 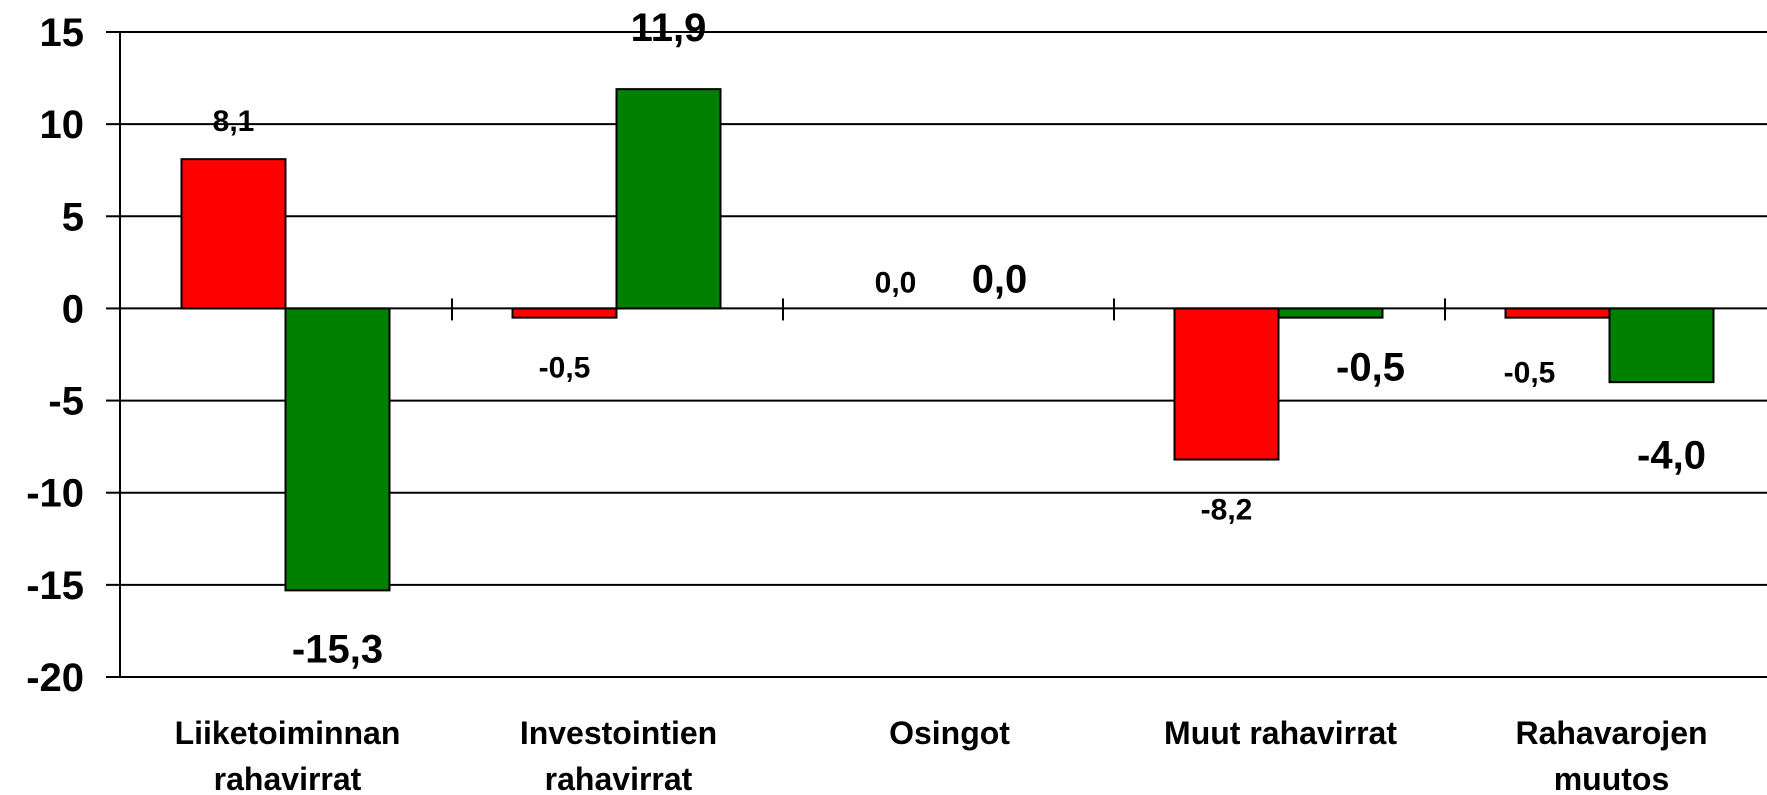 What do you see at coordinates (618, 733) in the screenshot?
I see `category-label: Investointien` at bounding box center [618, 733].